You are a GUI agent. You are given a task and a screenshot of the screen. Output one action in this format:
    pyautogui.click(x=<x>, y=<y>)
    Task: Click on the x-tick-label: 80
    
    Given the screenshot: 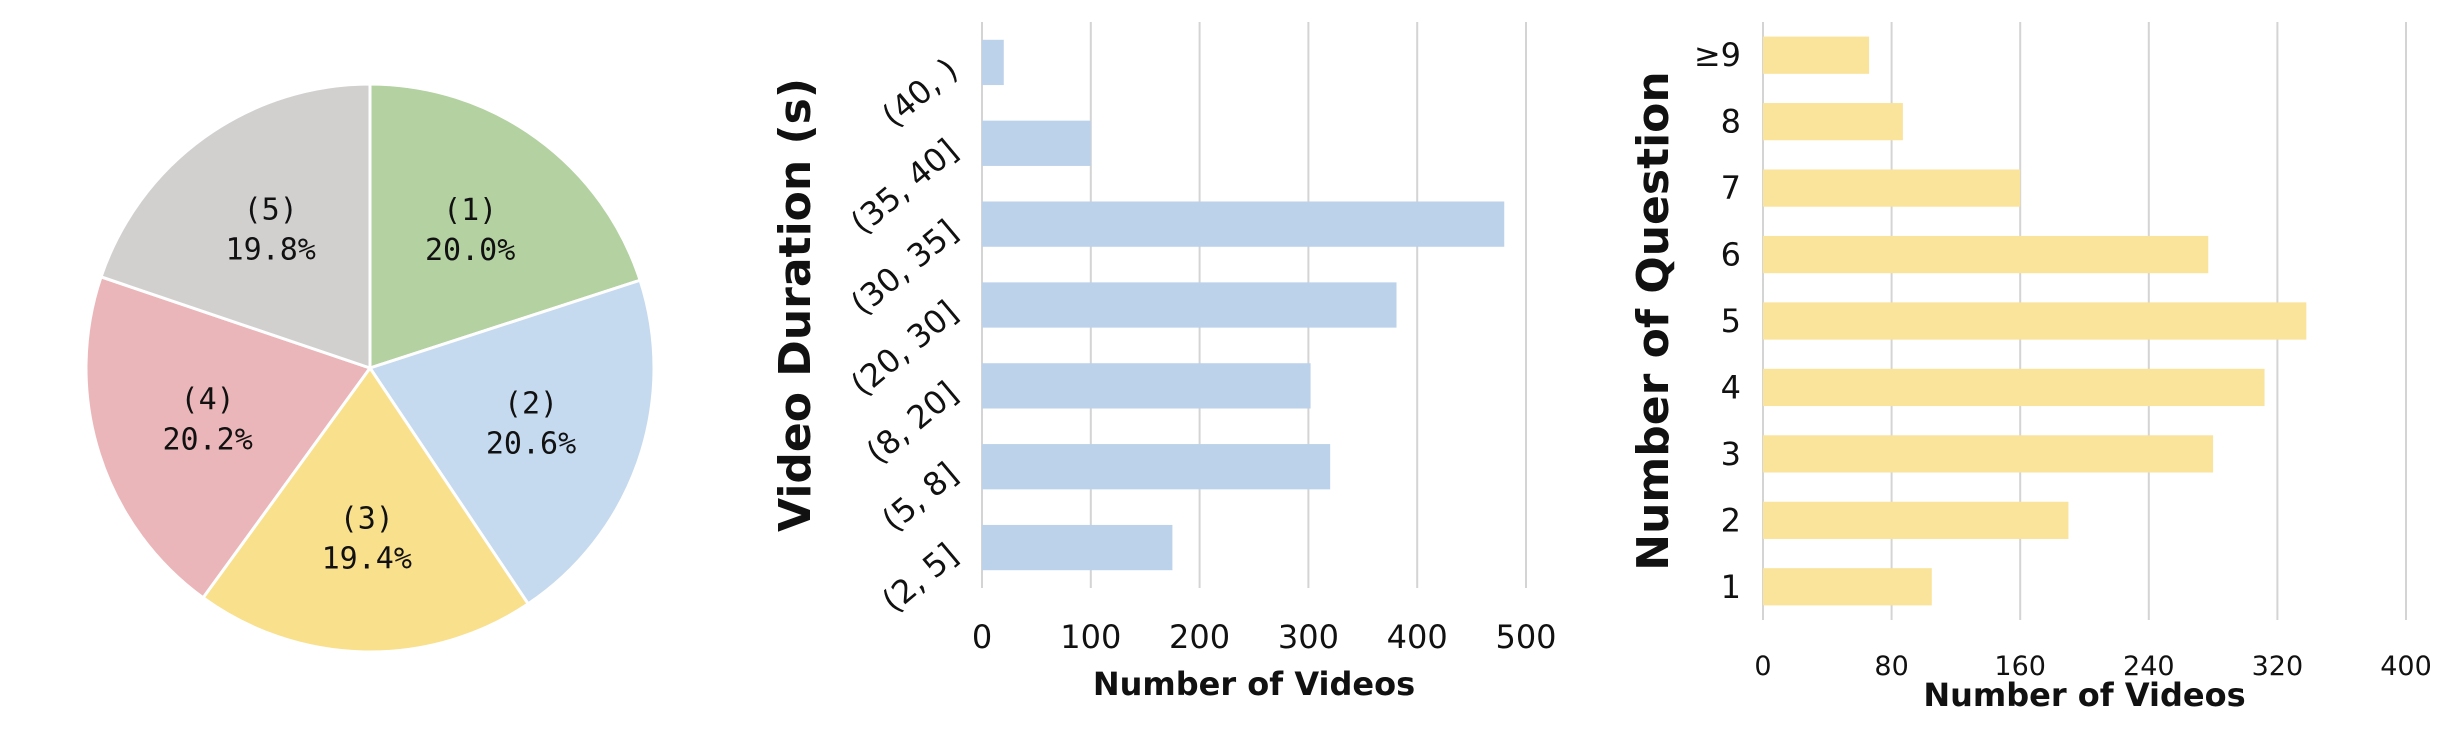 What is the action you would take?
    pyautogui.click(x=1891, y=666)
    